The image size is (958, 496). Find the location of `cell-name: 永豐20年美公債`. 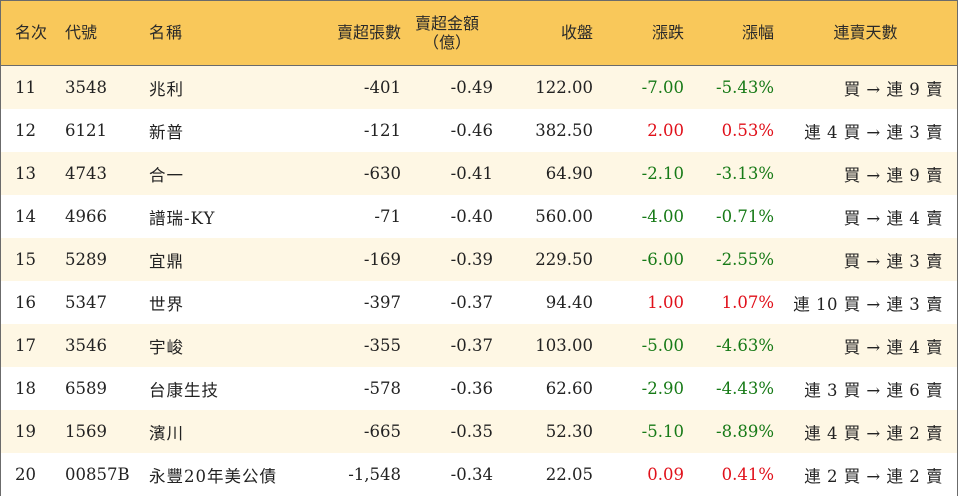

cell-name: 永豐20年美公債 is located at coordinates (228, 474).